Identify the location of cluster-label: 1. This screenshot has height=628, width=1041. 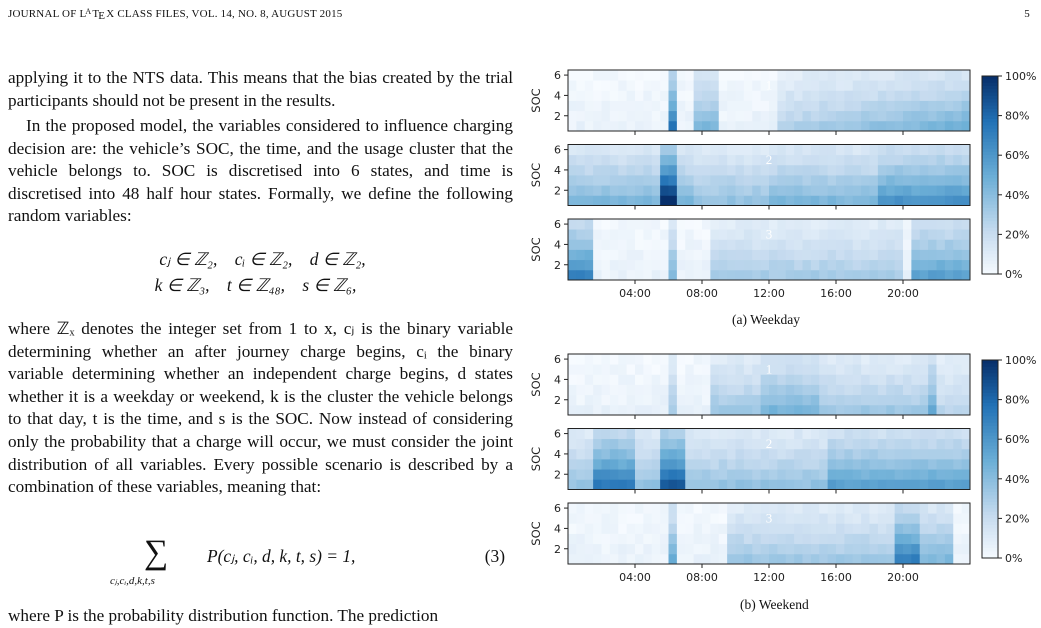
(769, 369).